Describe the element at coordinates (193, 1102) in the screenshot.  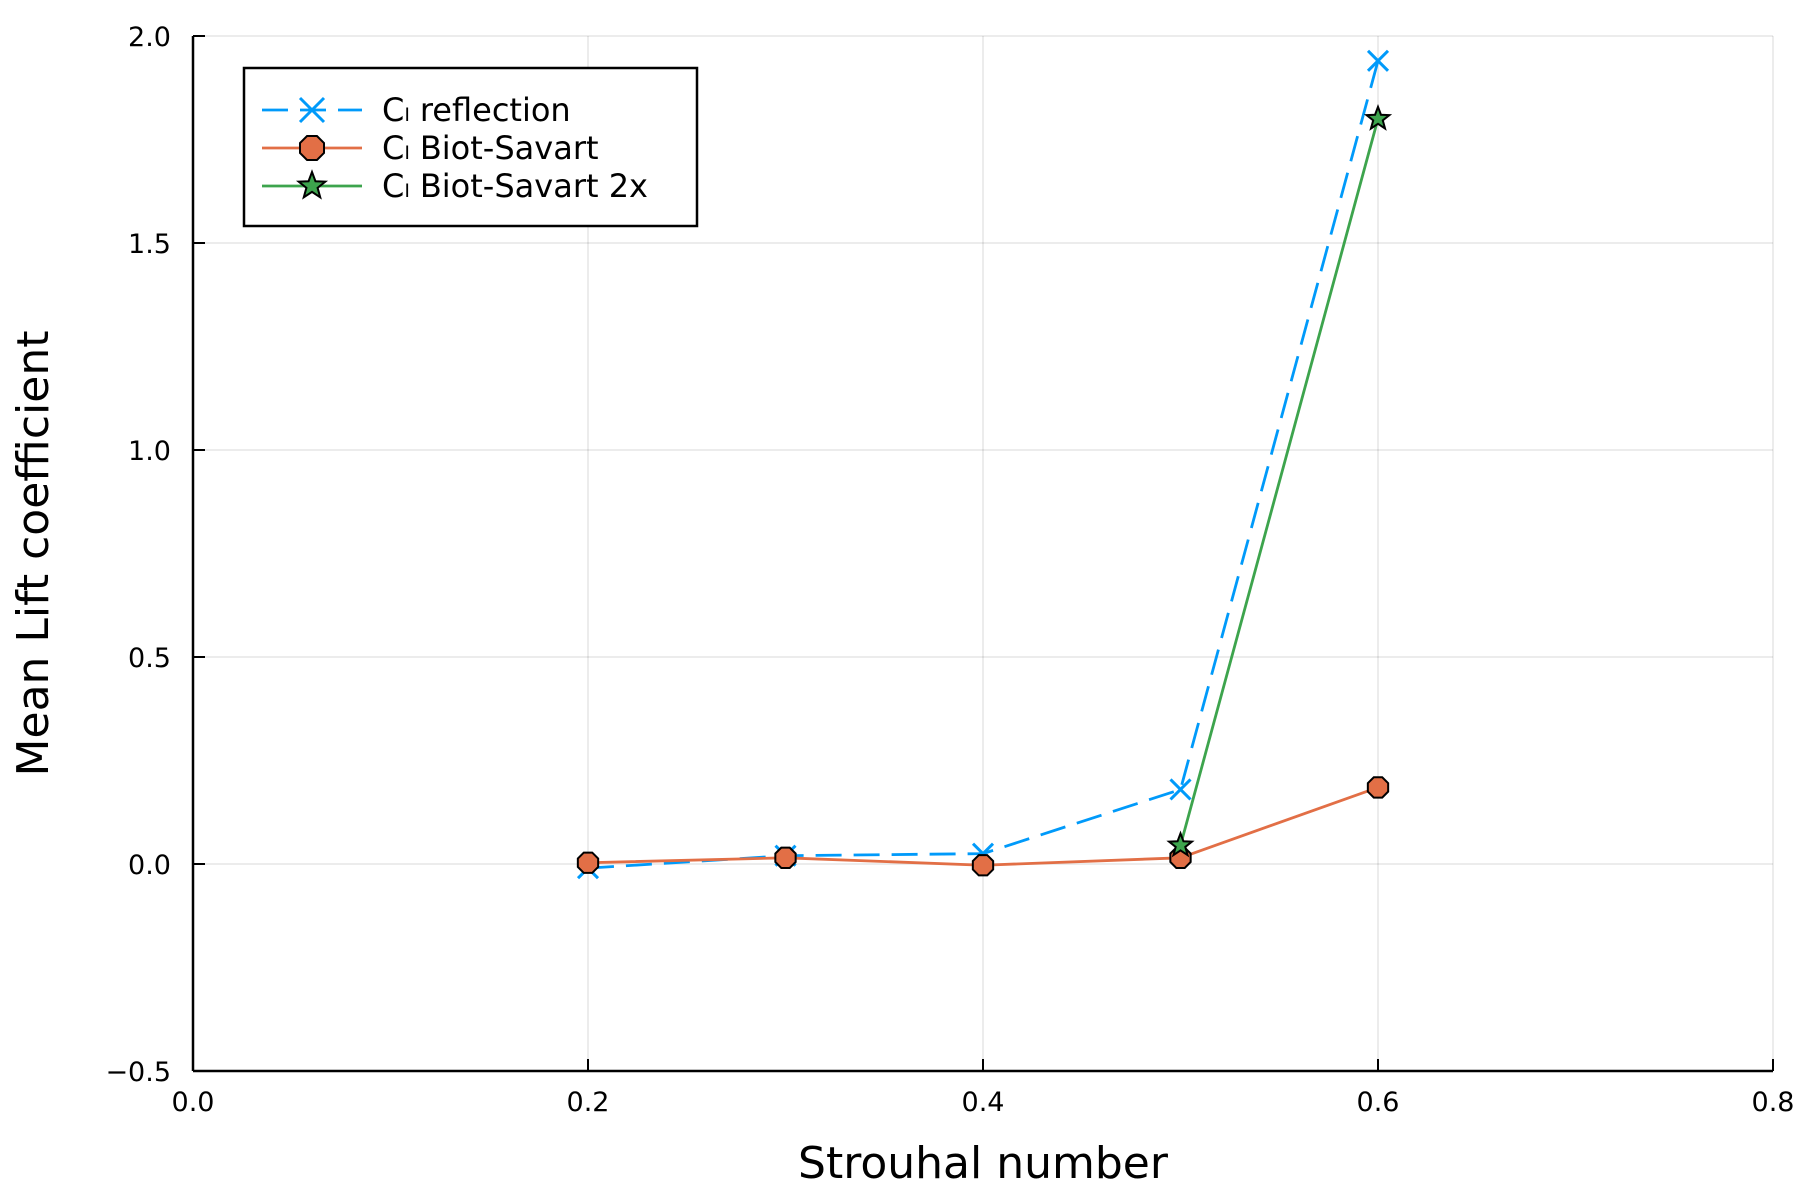
I see `x-tick-label: 0.0` at that location.